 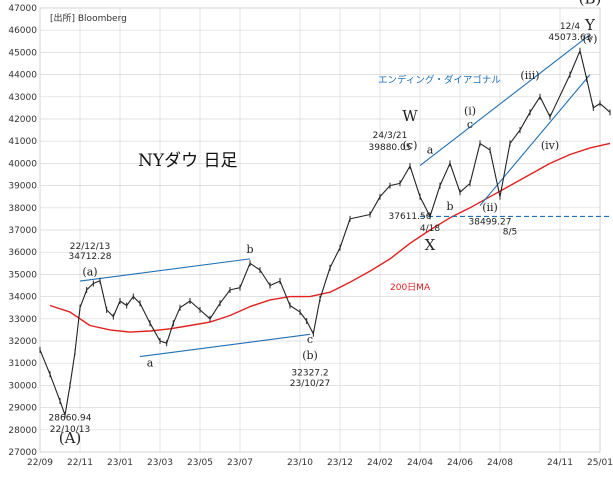 What do you see at coordinates (22, 253) in the screenshot?
I see `y-tick-label: 36000` at bounding box center [22, 253].